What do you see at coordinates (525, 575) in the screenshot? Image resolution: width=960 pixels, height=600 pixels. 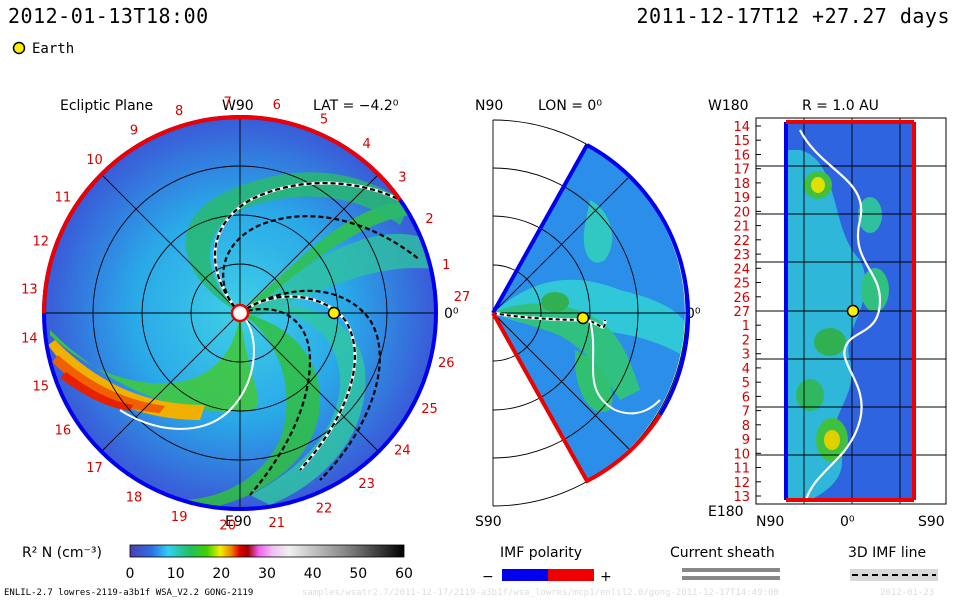 I see `imf-away-swatch` at bounding box center [525, 575].